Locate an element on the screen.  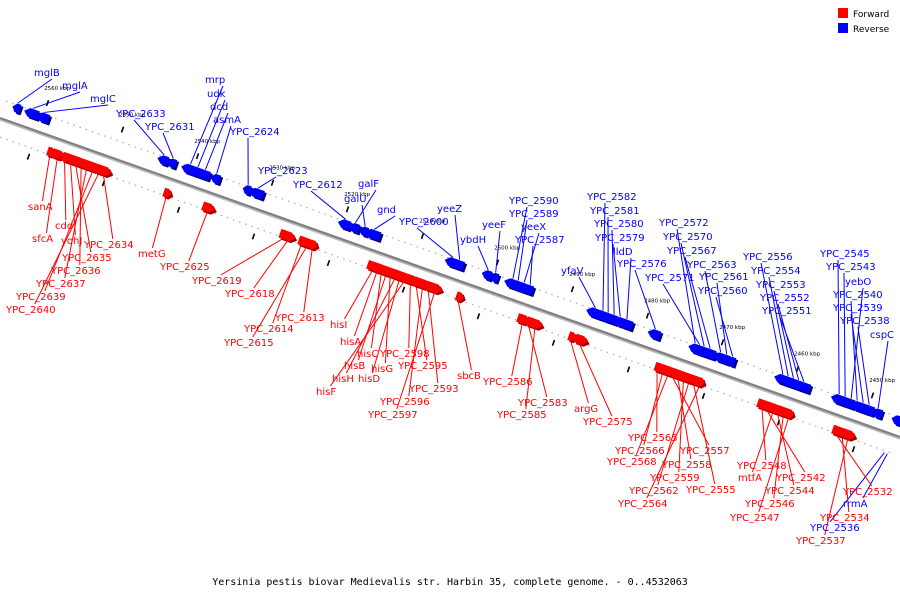
gene-label-reverse: YPC_2631 is located at coordinates (169, 127).